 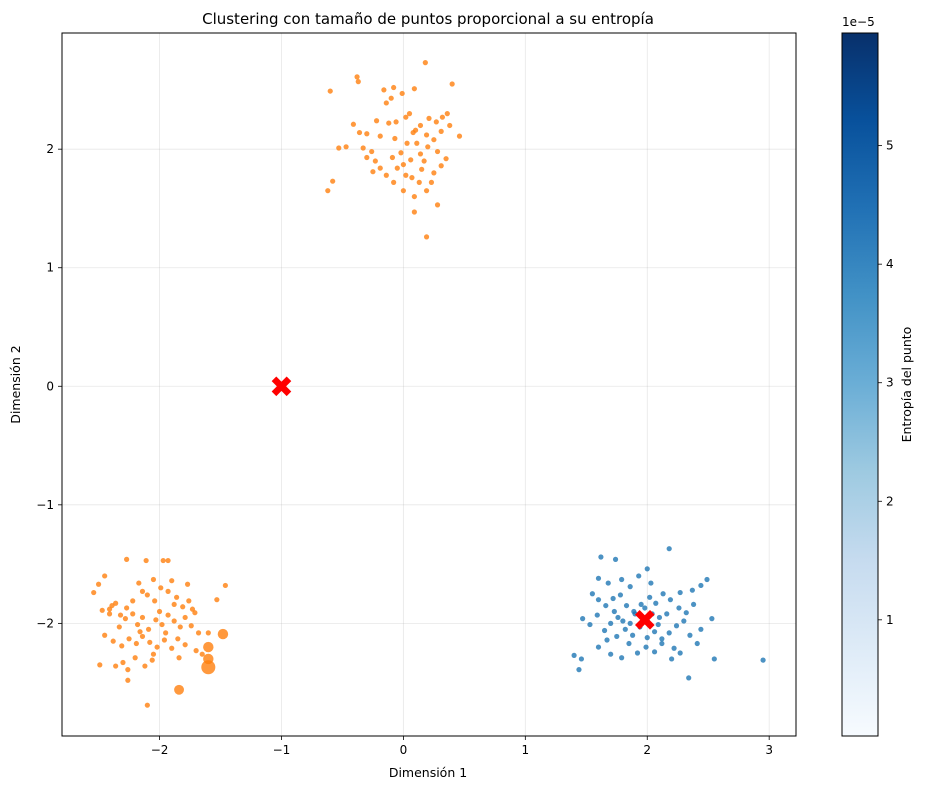 What do you see at coordinates (647, 750) in the screenshot?
I see `x-tick-label: 2` at bounding box center [647, 750].